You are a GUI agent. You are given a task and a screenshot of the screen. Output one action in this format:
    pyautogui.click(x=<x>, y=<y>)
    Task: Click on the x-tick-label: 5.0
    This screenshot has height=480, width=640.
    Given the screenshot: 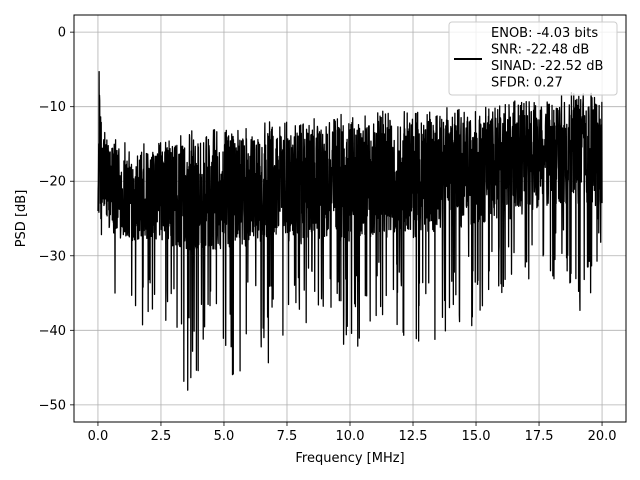 What is the action you would take?
    pyautogui.click(x=224, y=436)
    